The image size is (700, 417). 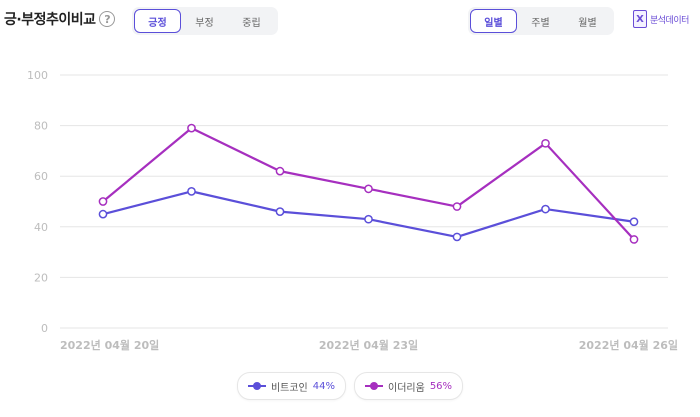 I want to click on chart-header: 긍·부정추이비교 ?, so click(x=60, y=19).